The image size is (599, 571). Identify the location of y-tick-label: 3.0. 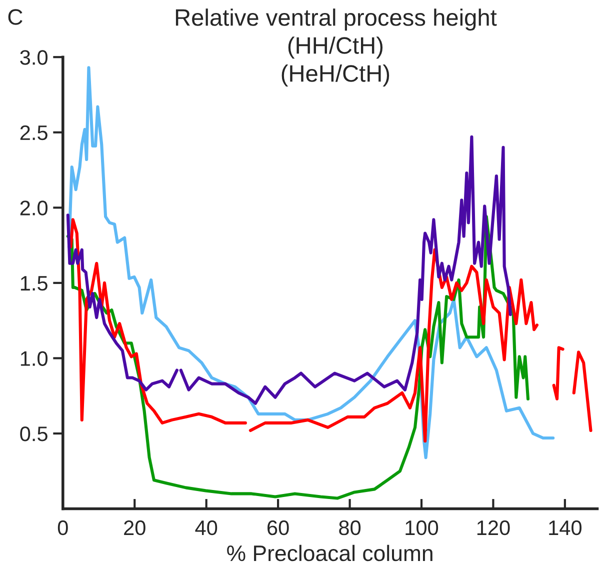
(34, 57).